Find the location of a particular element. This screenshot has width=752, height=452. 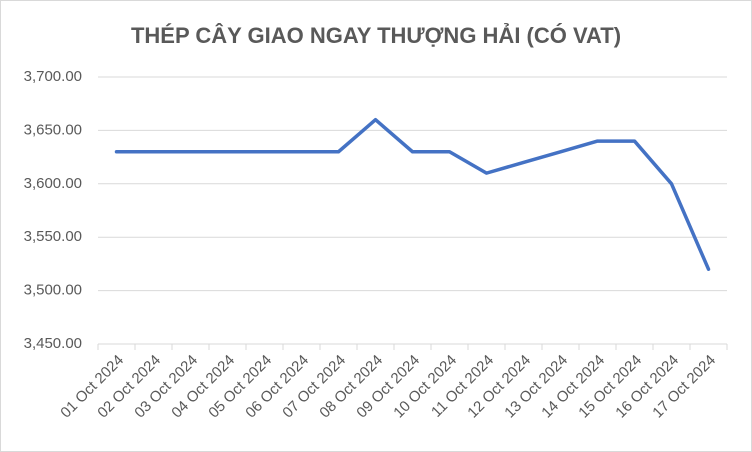

y-tick-label: 3,550.00 is located at coordinates (53, 236).